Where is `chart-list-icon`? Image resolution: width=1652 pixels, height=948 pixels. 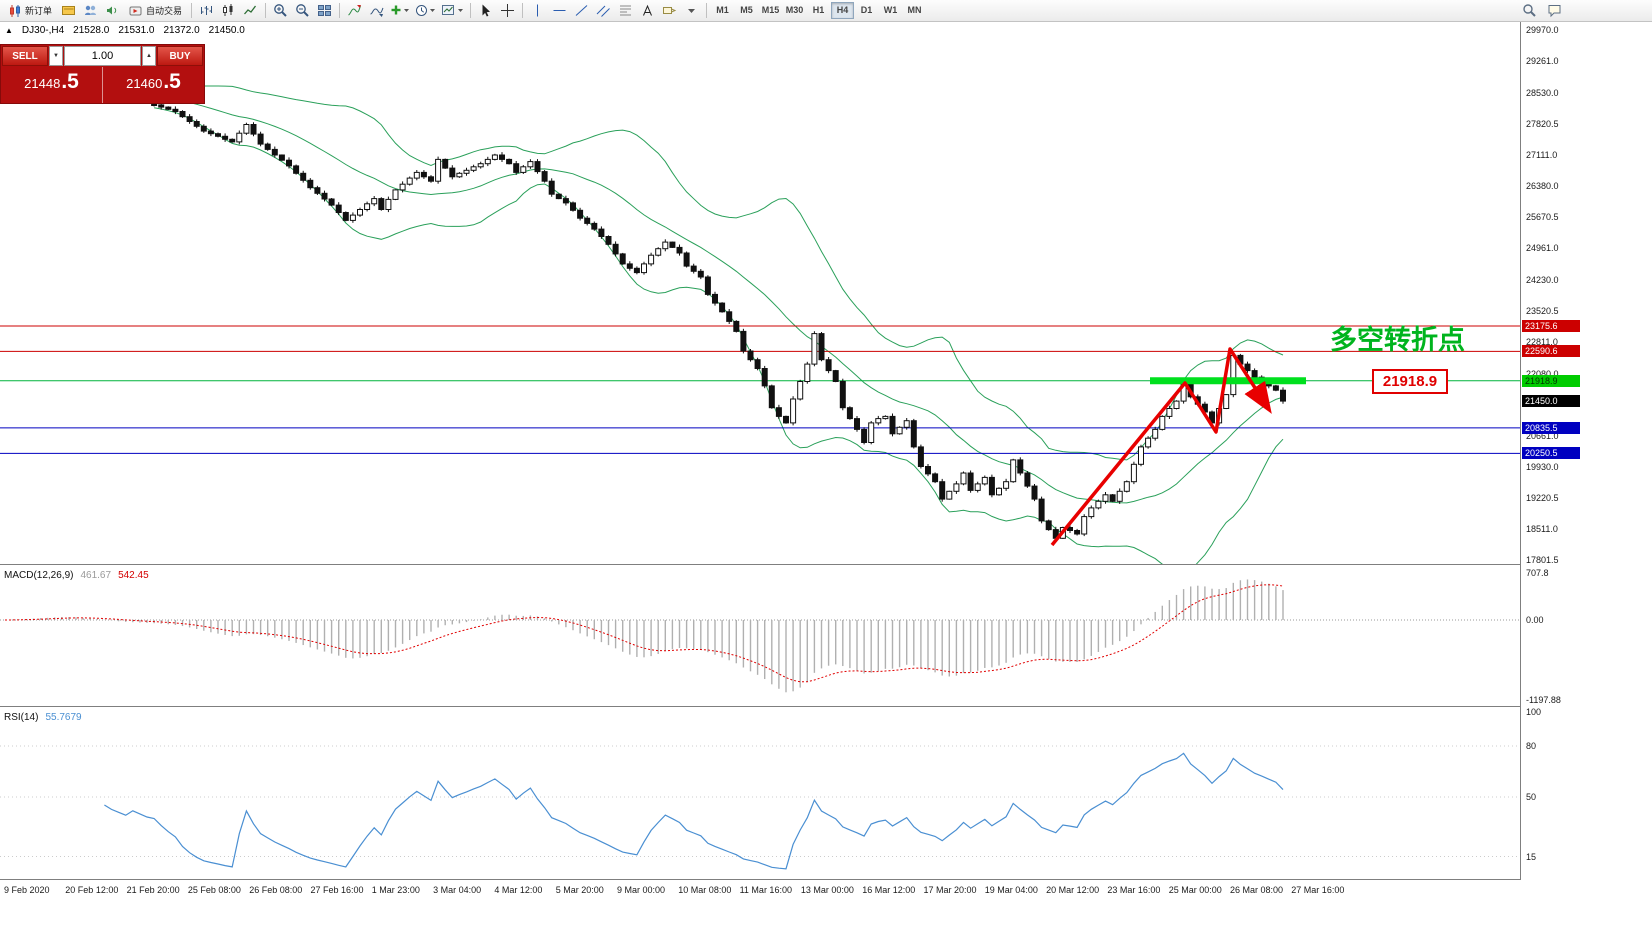
chart-list-icon is located at coordinates (68, 10).